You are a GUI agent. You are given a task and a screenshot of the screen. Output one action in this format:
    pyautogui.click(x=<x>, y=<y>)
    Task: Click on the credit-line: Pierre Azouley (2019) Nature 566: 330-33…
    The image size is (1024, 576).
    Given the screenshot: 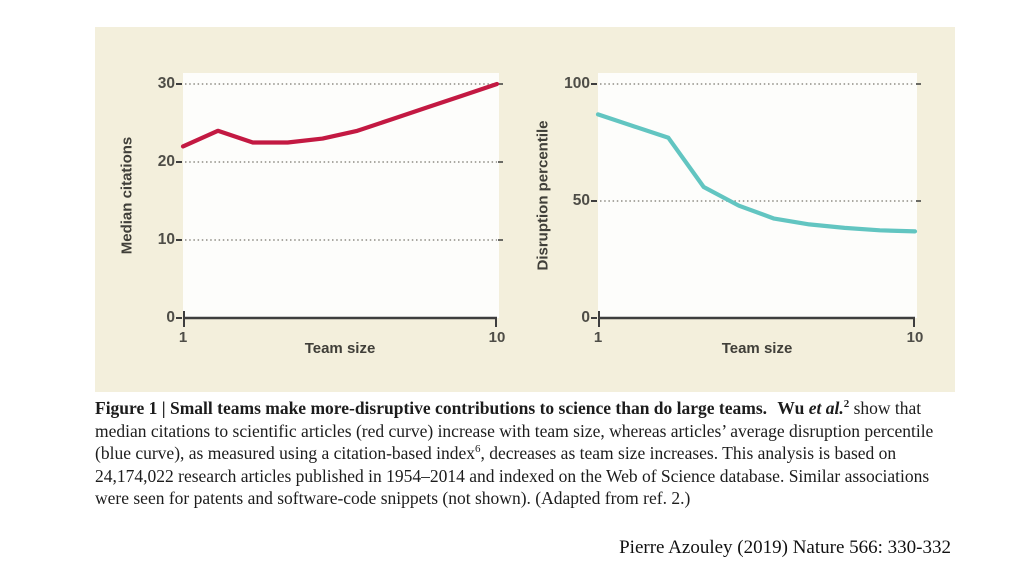 What is the action you would take?
    pyautogui.click(x=785, y=547)
    